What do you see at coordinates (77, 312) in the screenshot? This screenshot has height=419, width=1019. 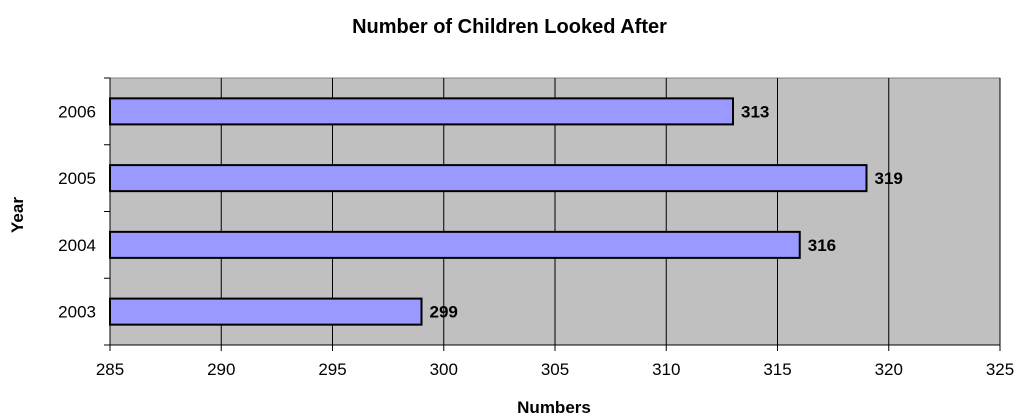 I see `y-tick-label: 2003` at bounding box center [77, 312].